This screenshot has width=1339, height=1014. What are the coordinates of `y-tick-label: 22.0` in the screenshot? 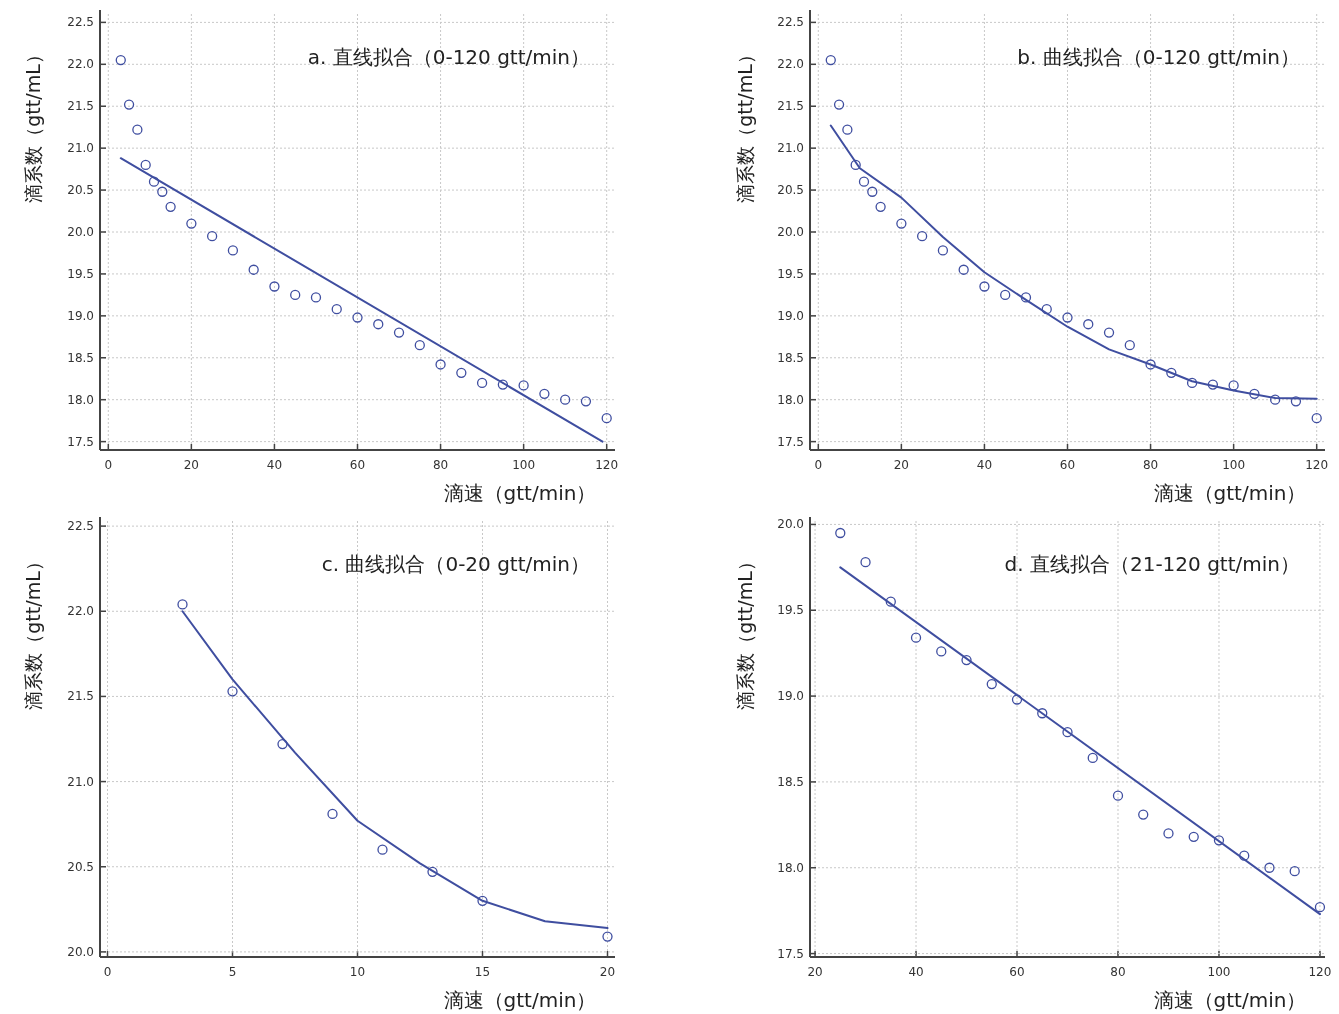 It's located at (790, 64).